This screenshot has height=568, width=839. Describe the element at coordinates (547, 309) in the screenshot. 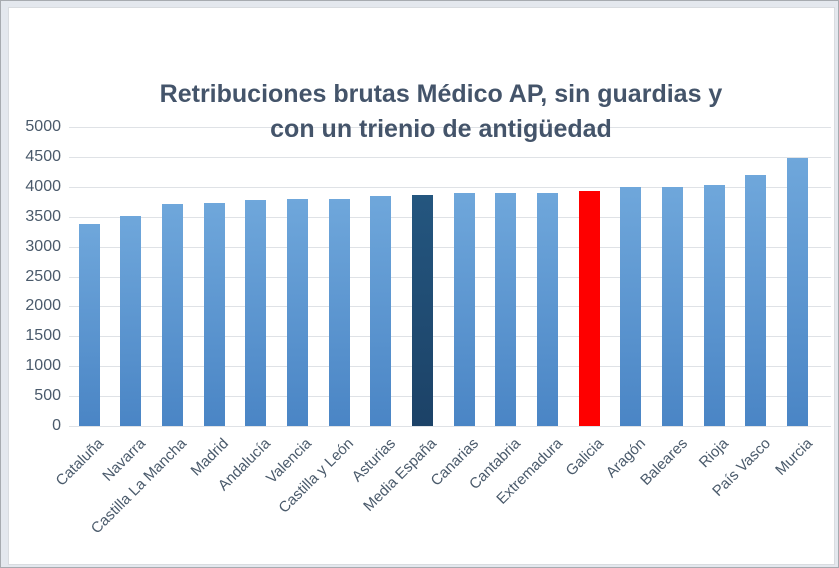

I see `bar-extremadura` at that location.